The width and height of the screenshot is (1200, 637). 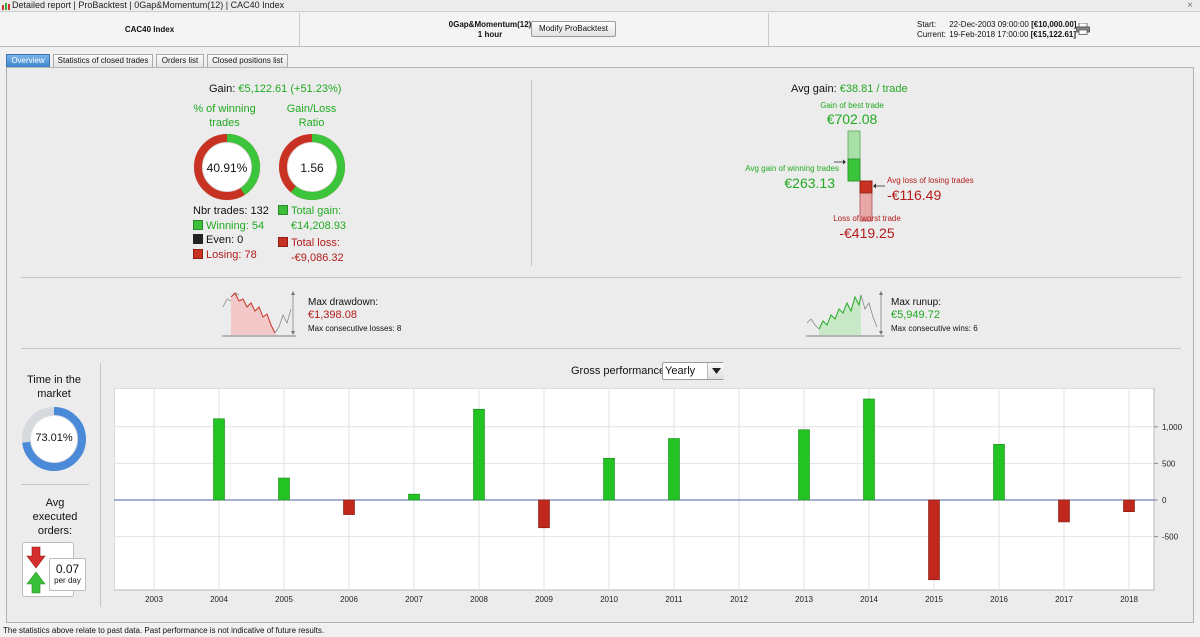 I want to click on timeframe: 1 hour, so click(x=490, y=34).